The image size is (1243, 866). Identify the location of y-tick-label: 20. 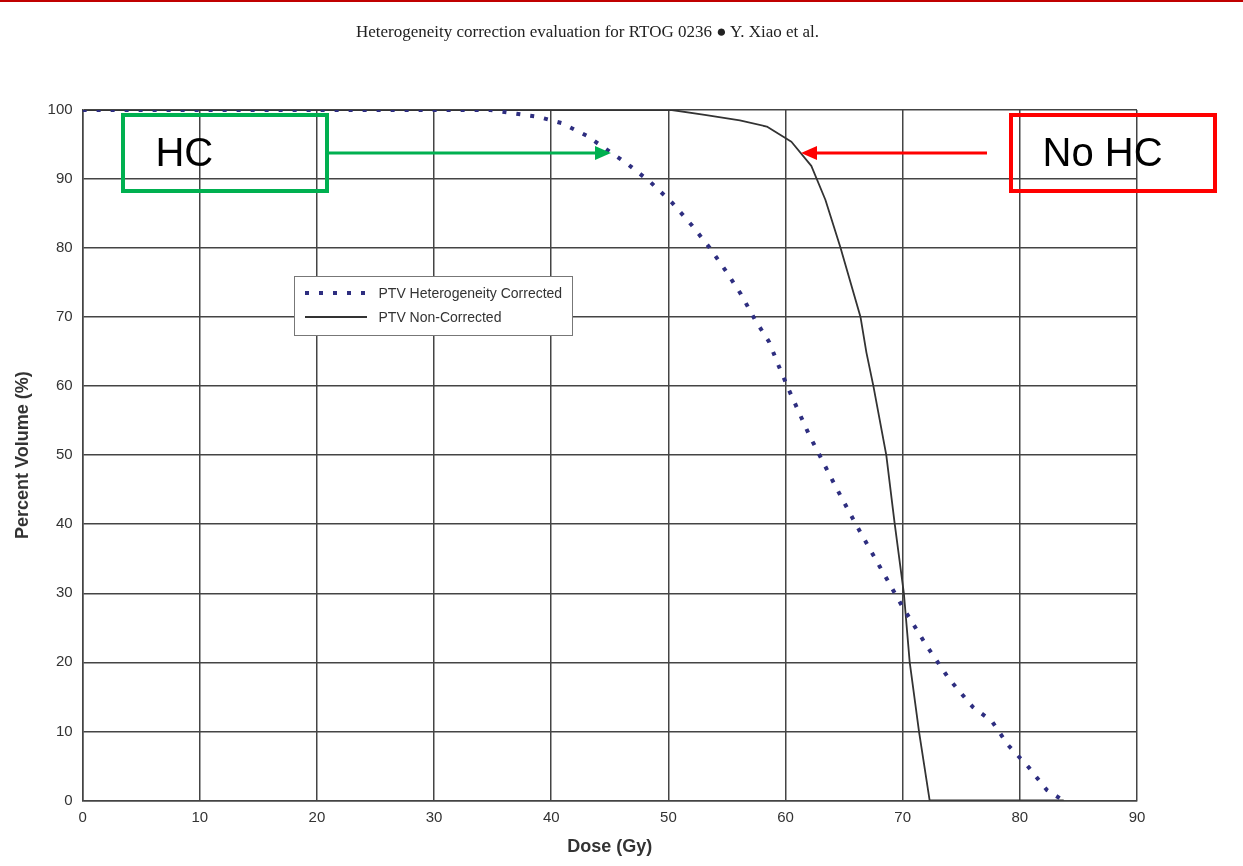
(64, 661).